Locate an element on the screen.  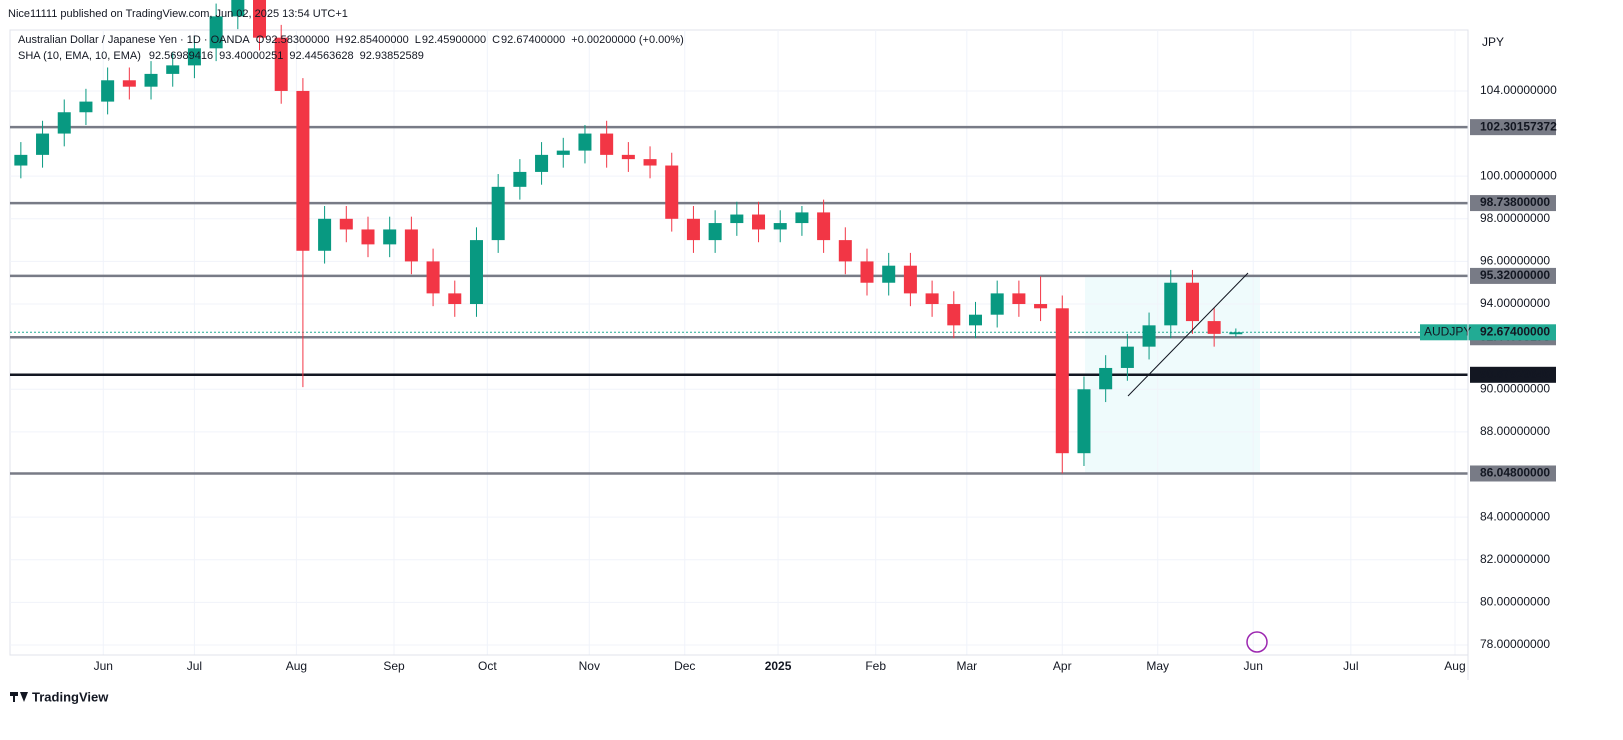
tv-logo is located at coordinates (19, 697).